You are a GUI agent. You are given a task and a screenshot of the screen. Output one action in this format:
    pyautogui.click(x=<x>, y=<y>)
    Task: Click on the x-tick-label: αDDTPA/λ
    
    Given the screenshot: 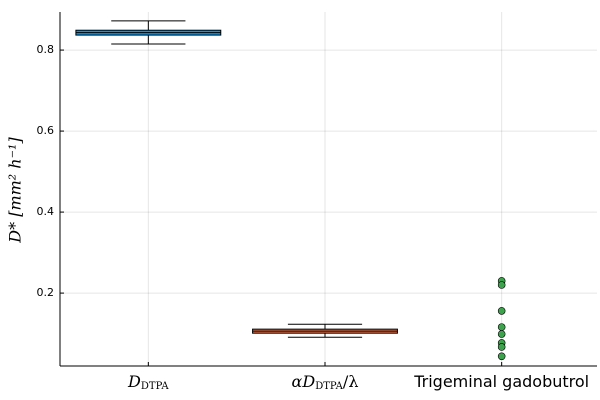 What is the action you would take?
    pyautogui.click(x=325, y=382)
    